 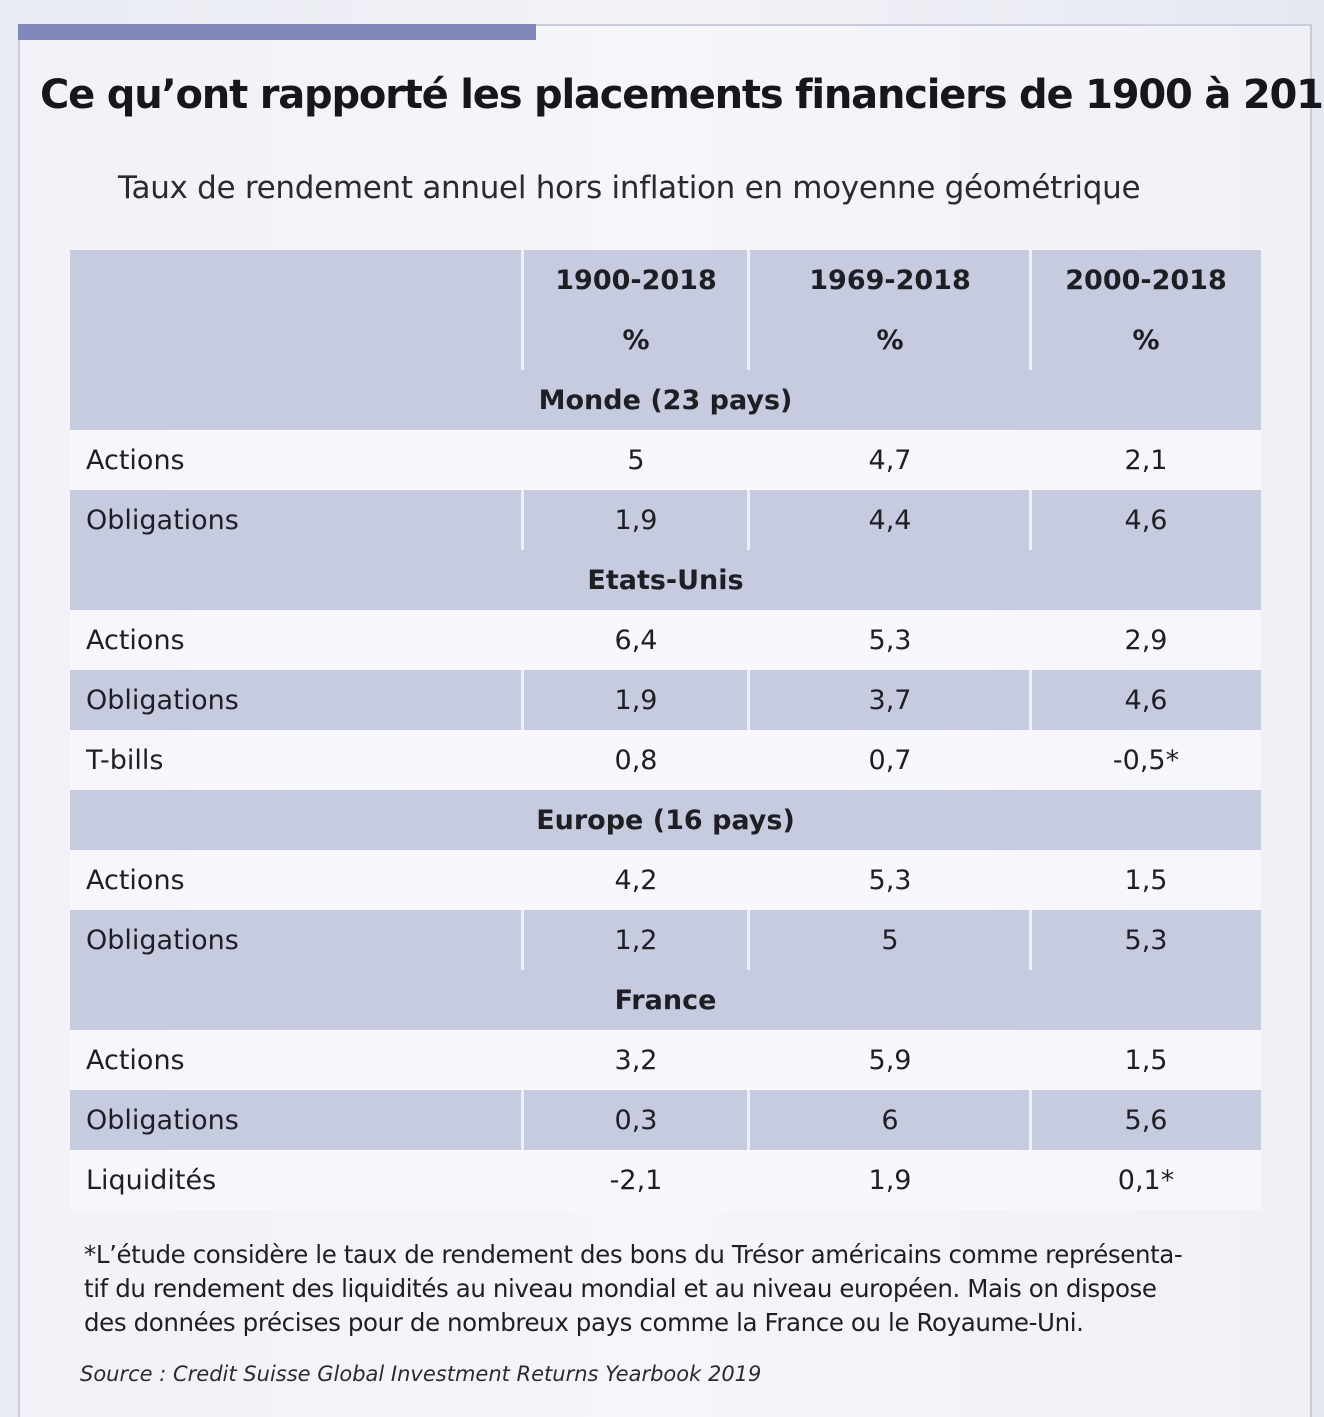 What do you see at coordinates (890, 280) in the screenshot?
I see `column-header-1969-2018: 1969-2018` at bounding box center [890, 280].